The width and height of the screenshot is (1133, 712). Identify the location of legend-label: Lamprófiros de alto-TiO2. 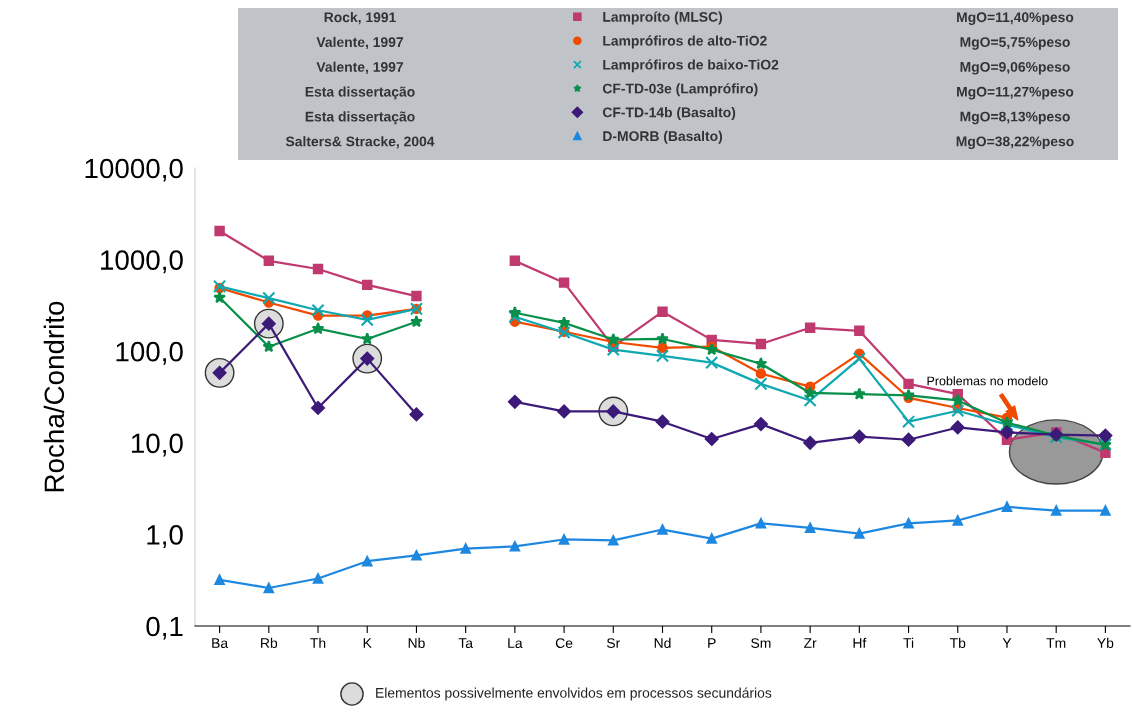
(685, 42).